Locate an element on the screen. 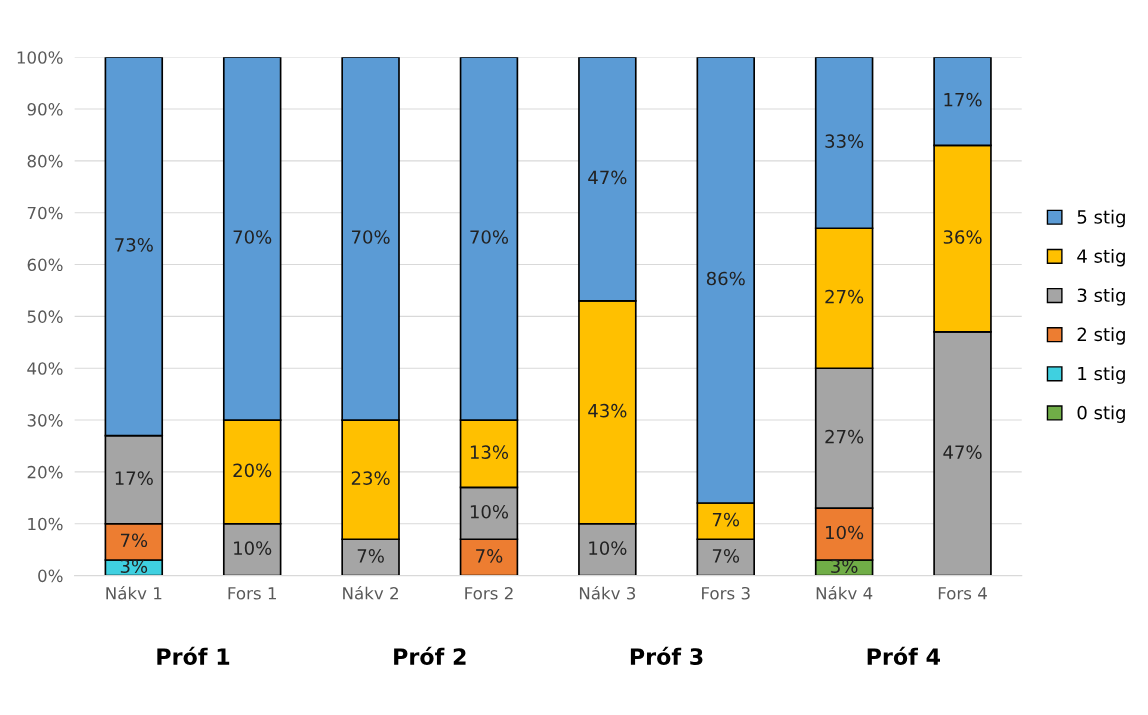 The width and height of the screenshot is (1148, 715). text: Próf 1 is located at coordinates (193, 655).